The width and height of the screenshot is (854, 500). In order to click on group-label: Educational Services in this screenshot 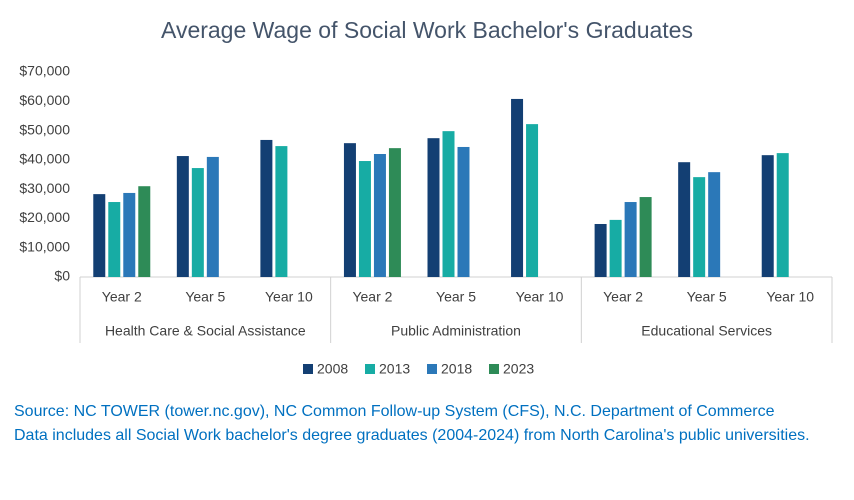, I will do `click(706, 331)`.